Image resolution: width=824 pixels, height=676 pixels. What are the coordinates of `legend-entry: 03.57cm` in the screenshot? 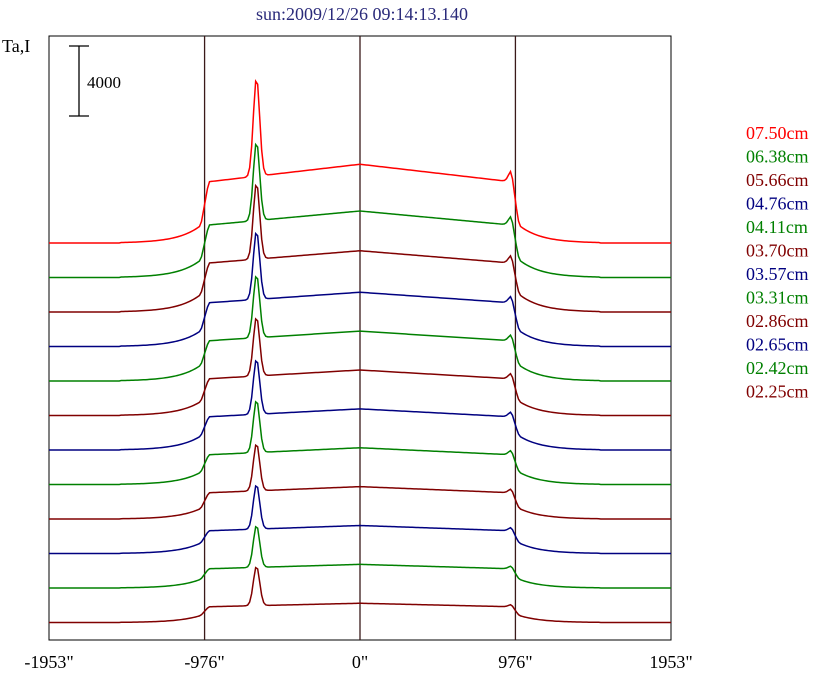 It's located at (777, 274).